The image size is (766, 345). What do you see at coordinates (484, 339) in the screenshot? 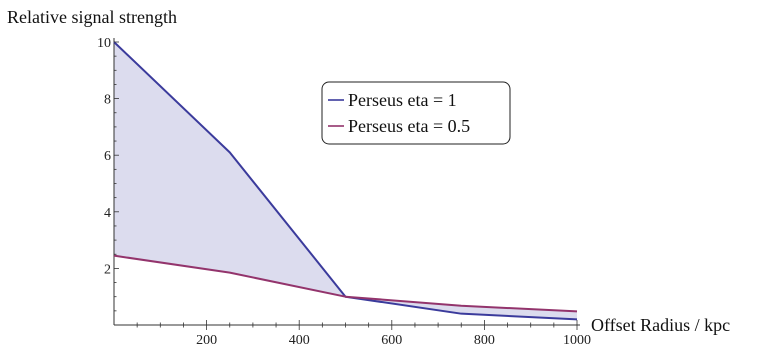
I see `x-tick-label: 800` at bounding box center [484, 339].